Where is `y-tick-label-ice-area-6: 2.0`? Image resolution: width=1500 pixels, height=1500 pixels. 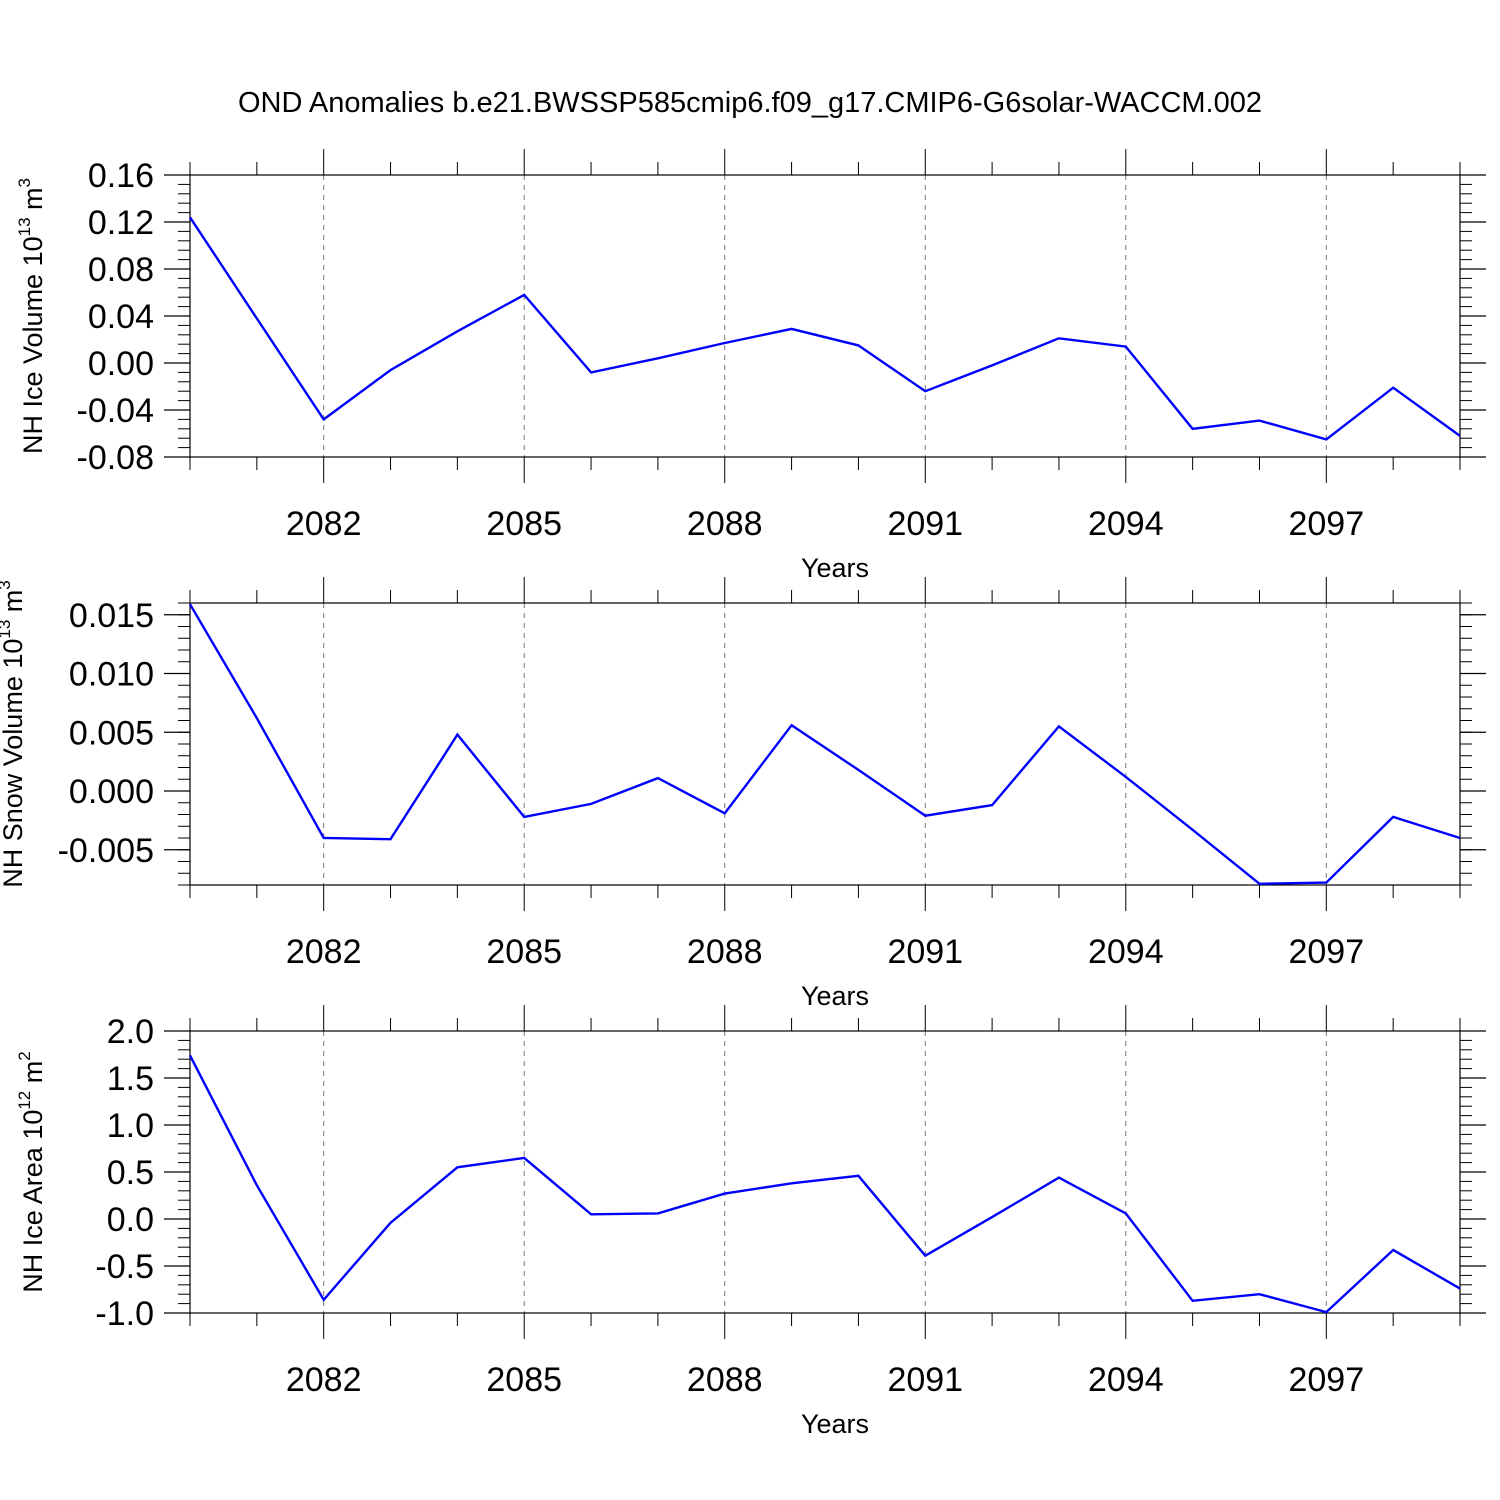
y-tick-label-ice-area-6: 2.0 is located at coordinates (130, 1032).